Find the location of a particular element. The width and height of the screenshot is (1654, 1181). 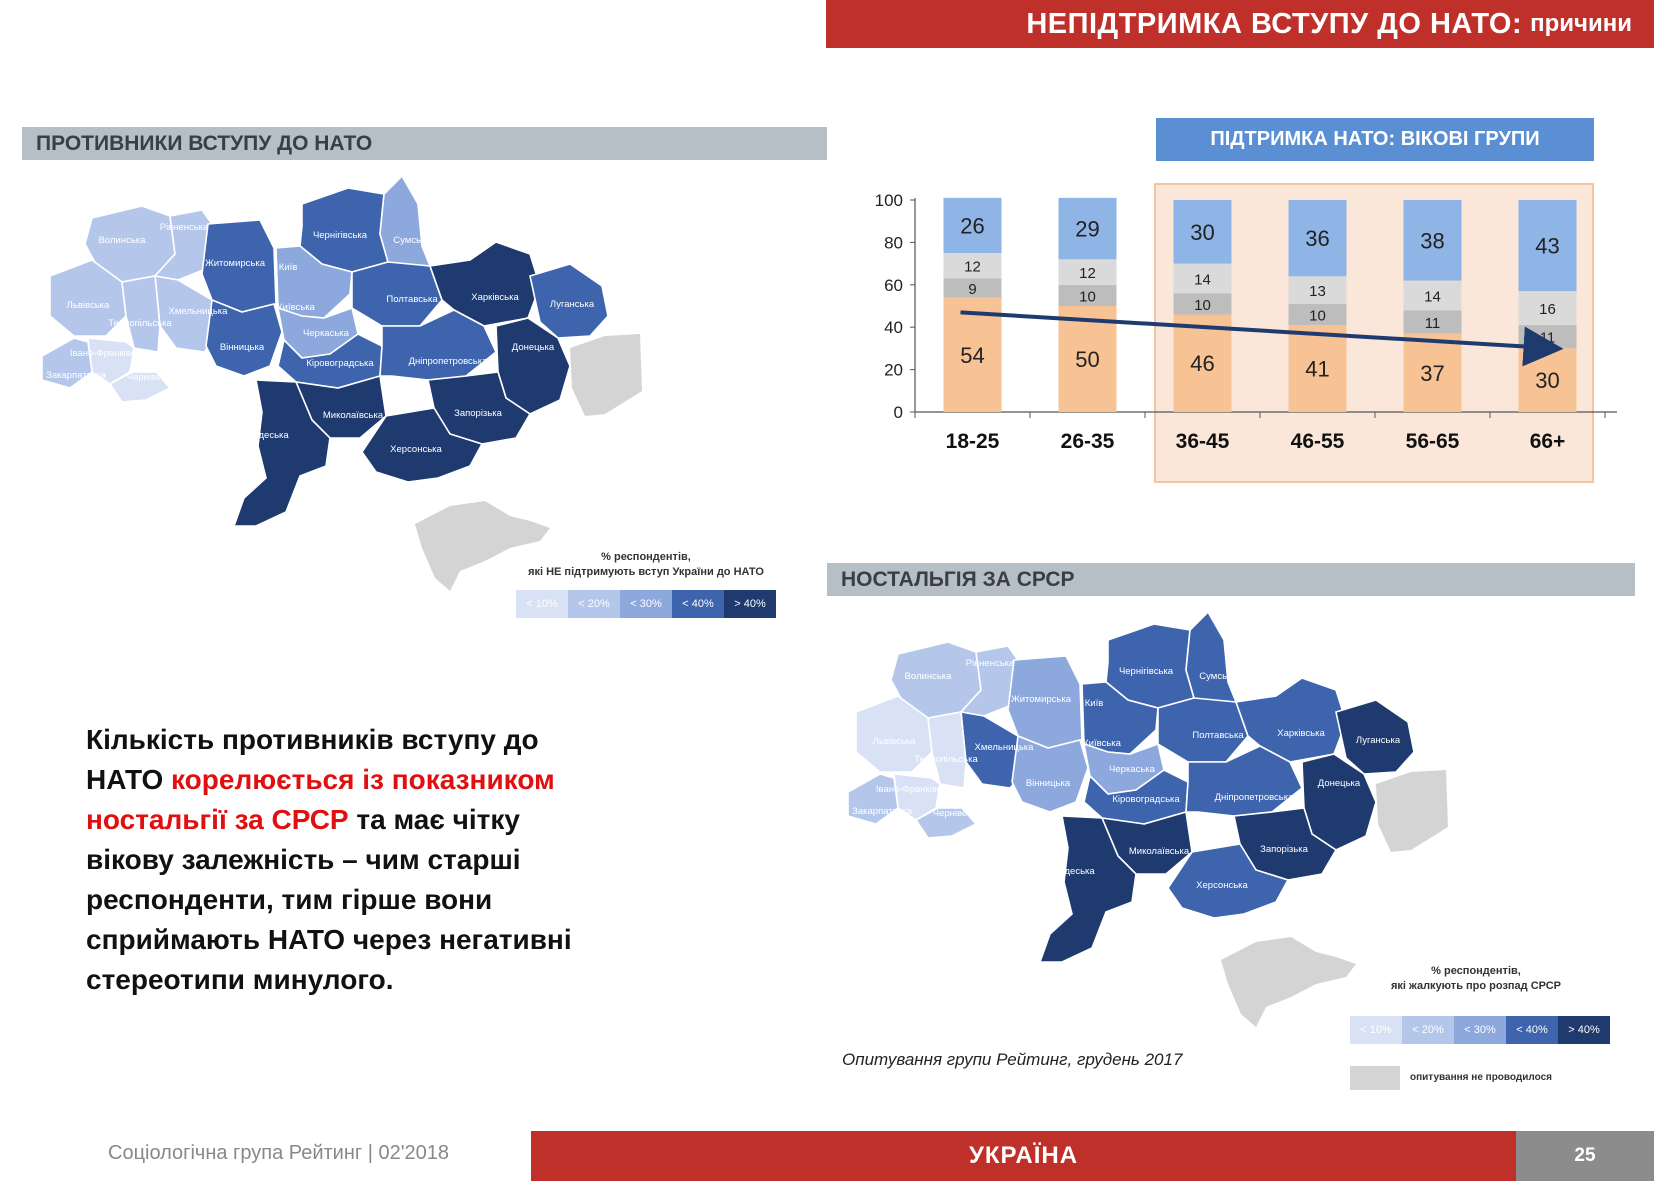

y-tick-label: 60 is located at coordinates (893, 285).